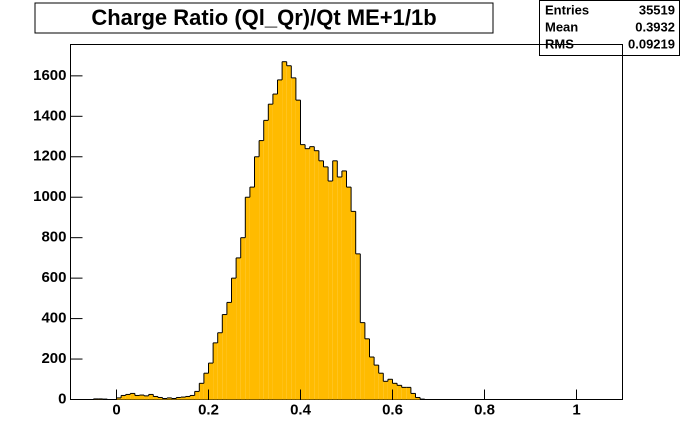 This screenshot has width=692, height=444. What do you see at coordinates (392, 409) in the screenshot?
I see `x-tick-label: 0.6` at bounding box center [392, 409].